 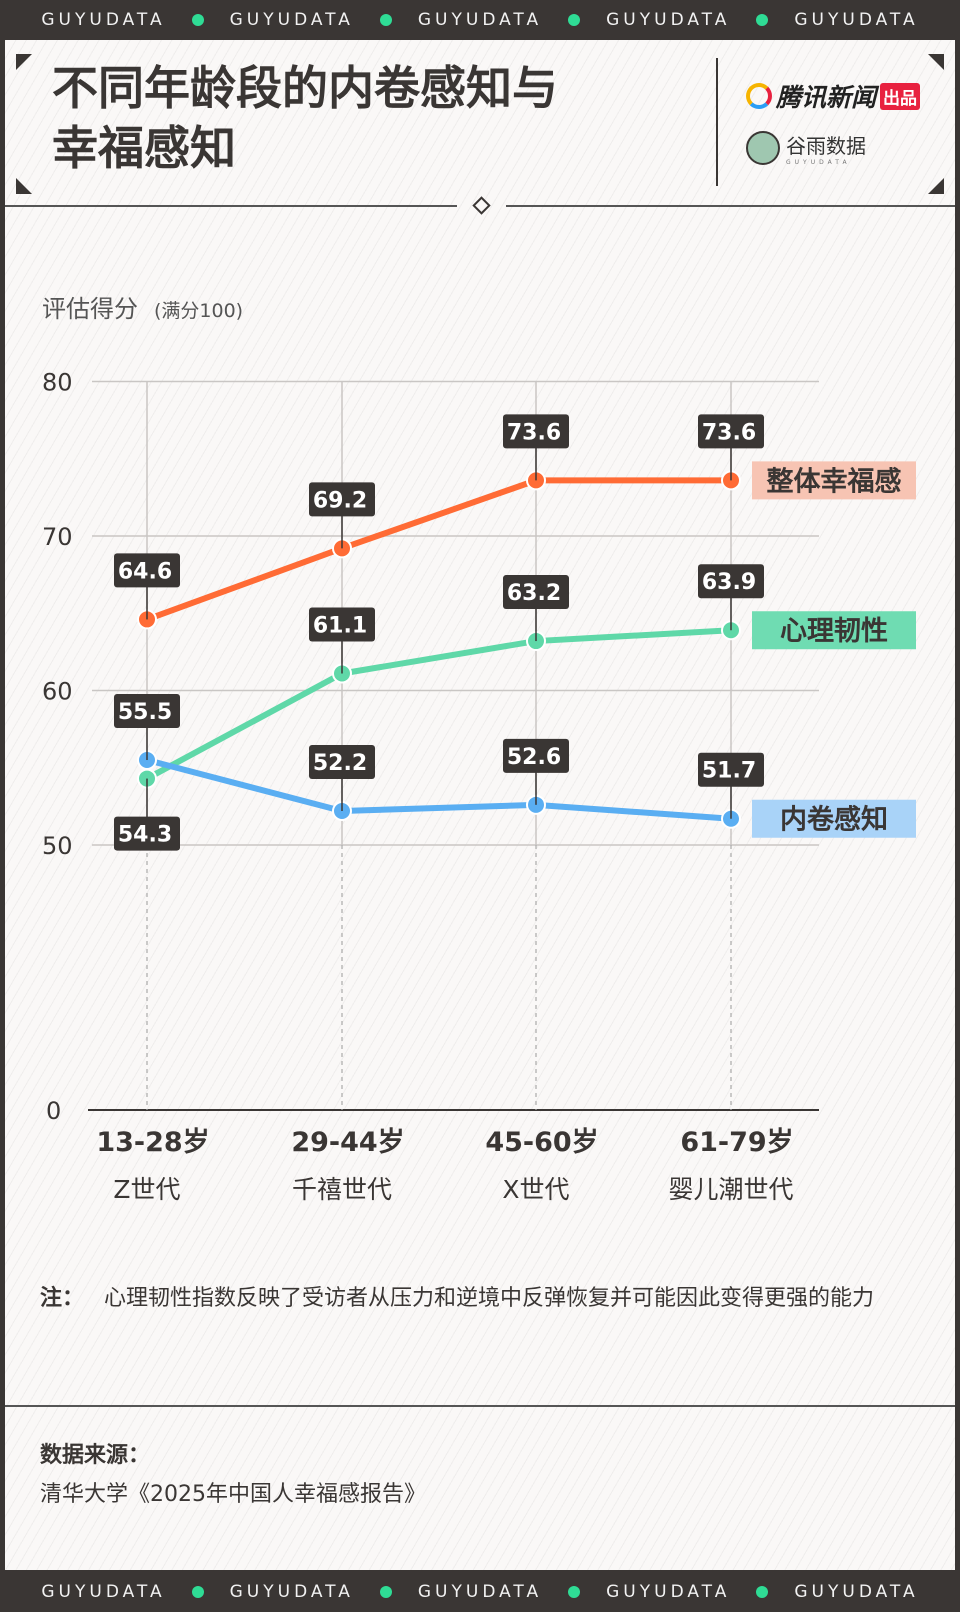 I want to click on data-label: 54.3, so click(x=145, y=835).